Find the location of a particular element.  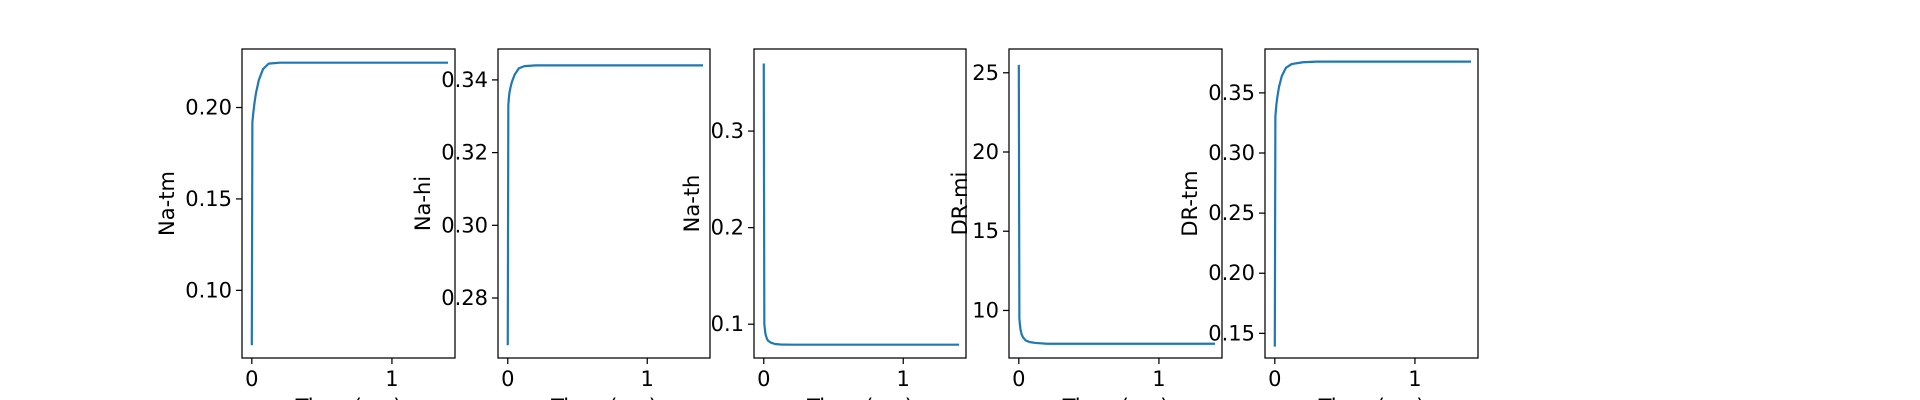

y-axis-label: DR-tm is located at coordinates (1190, 203).